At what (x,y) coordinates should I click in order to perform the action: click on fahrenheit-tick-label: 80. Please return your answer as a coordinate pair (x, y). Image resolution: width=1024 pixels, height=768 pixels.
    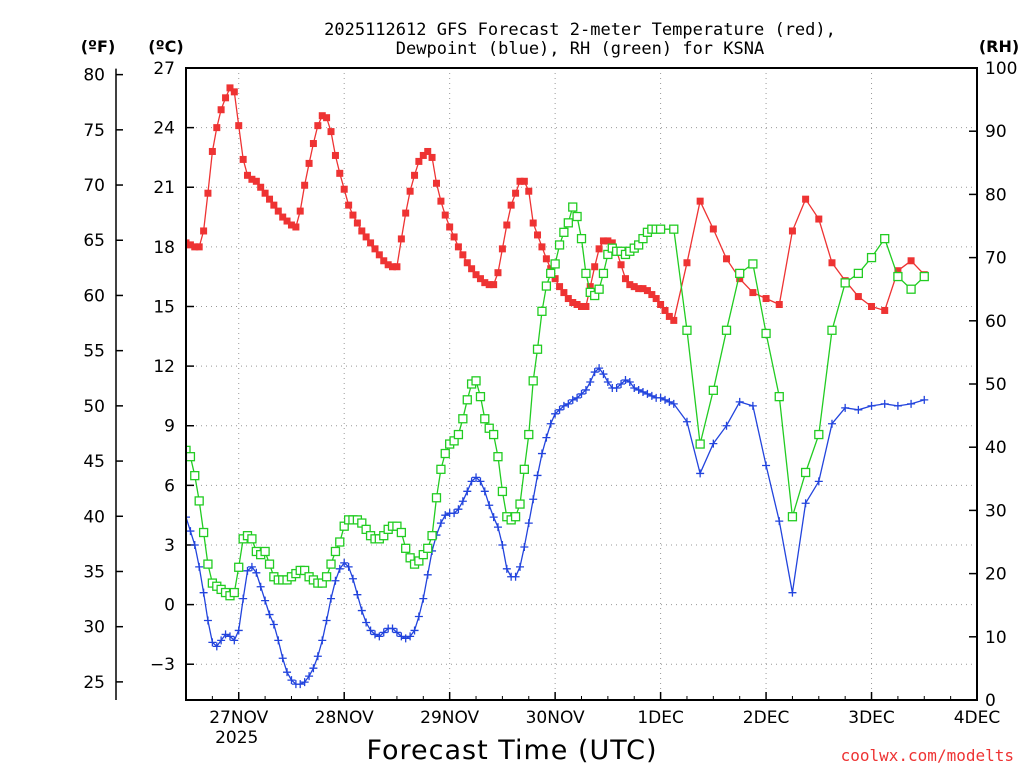
    Looking at the image, I should click on (94, 76).